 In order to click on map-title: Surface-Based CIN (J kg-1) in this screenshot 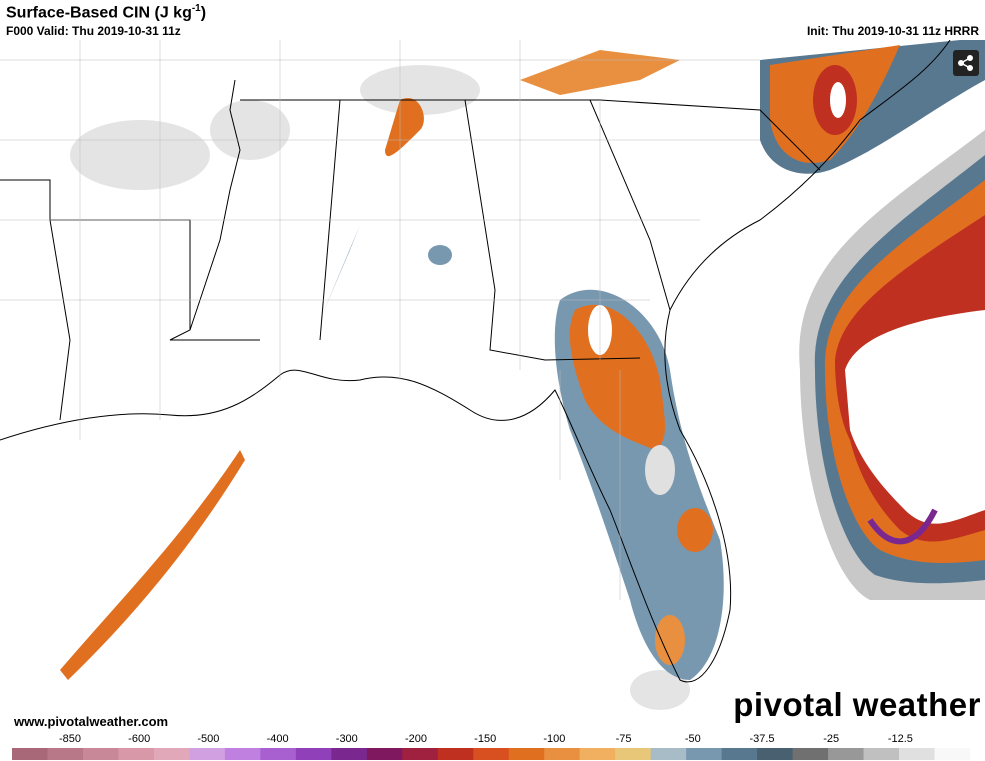, I will do `click(106, 12)`.